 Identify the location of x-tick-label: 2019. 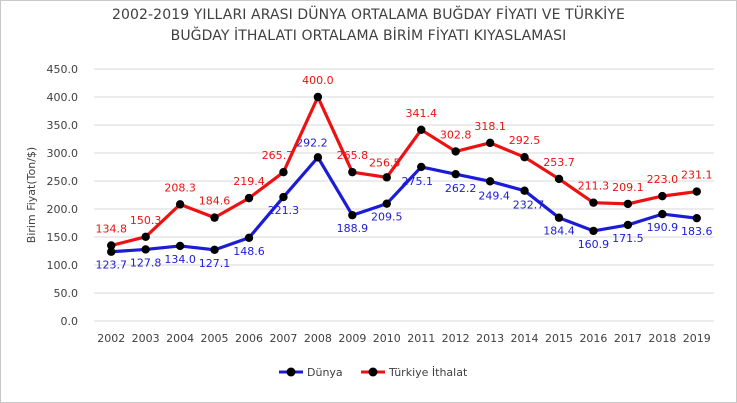
(697, 338).